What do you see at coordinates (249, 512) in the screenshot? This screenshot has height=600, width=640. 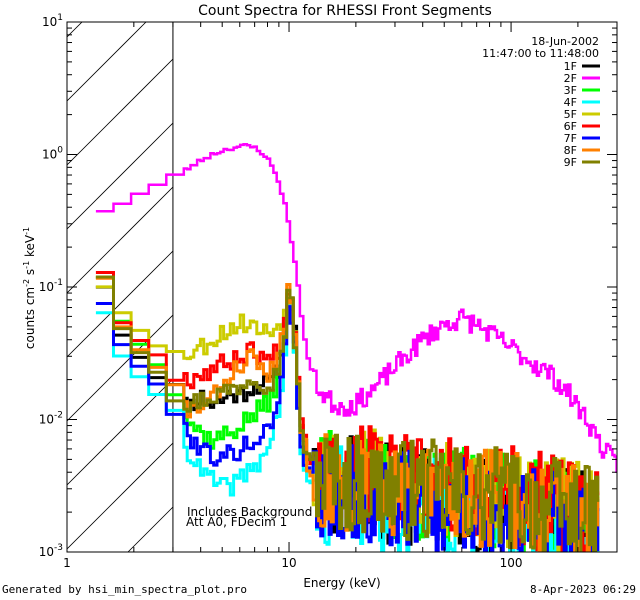 I see `note-background: Includes Background` at bounding box center [249, 512].